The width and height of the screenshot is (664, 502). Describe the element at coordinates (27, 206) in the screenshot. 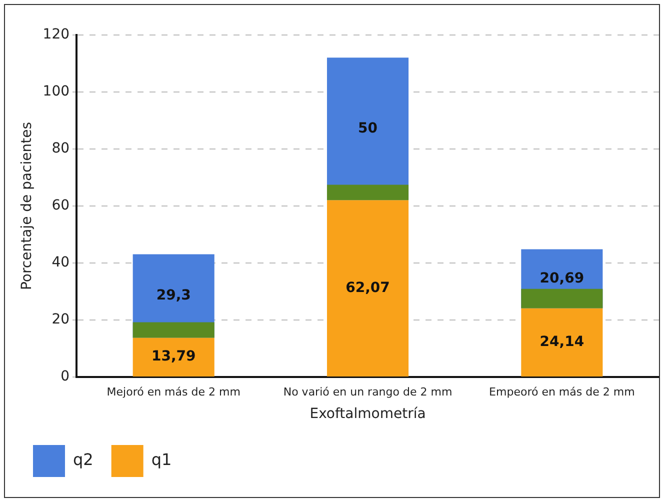

I see `y-axis-title: Porcentaje de pacientes` at that location.